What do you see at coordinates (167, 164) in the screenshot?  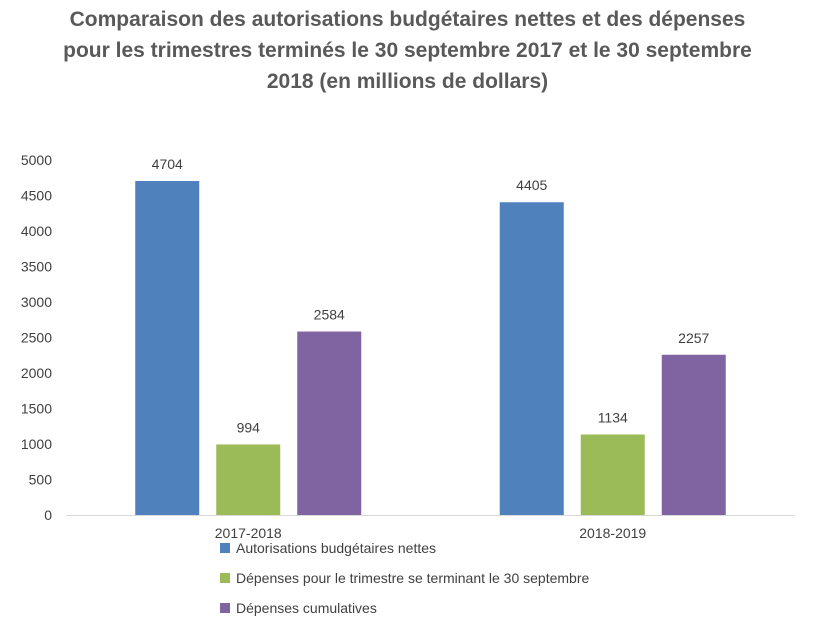 I see `data-label: 4704` at bounding box center [167, 164].